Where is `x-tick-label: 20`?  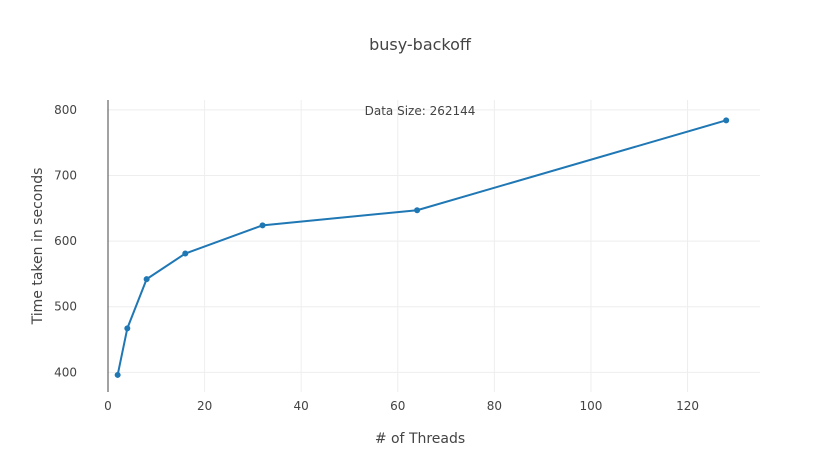
x-tick-label: 20 is located at coordinates (204, 406).